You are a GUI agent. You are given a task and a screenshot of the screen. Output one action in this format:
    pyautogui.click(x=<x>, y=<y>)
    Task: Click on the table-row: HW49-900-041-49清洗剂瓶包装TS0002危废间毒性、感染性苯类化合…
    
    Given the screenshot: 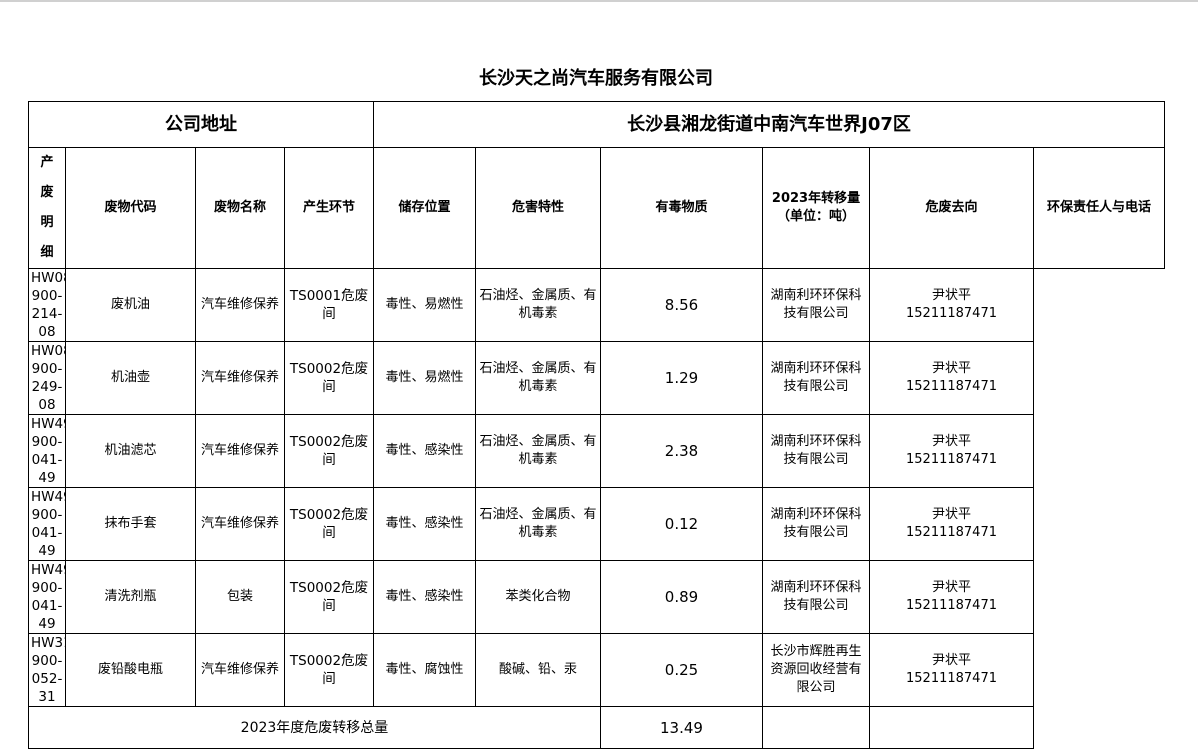 What is the action you would take?
    pyautogui.click(x=596, y=597)
    